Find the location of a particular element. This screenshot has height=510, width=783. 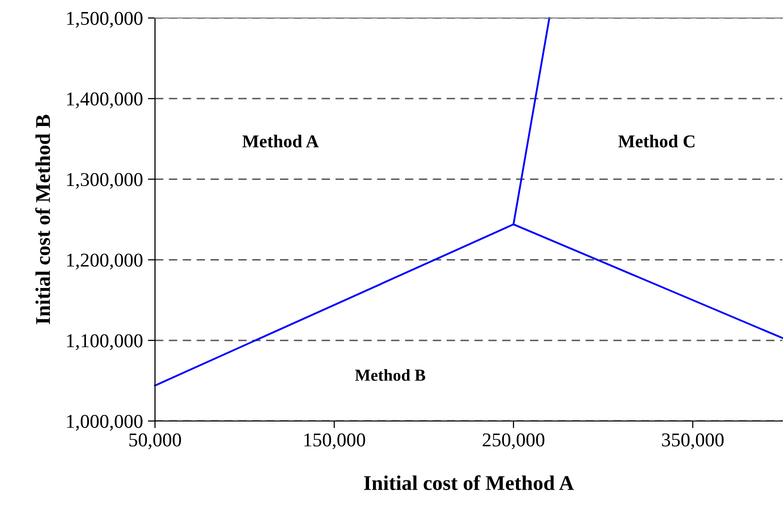

y-tick-label: 1,300,000 is located at coordinates (104, 181).